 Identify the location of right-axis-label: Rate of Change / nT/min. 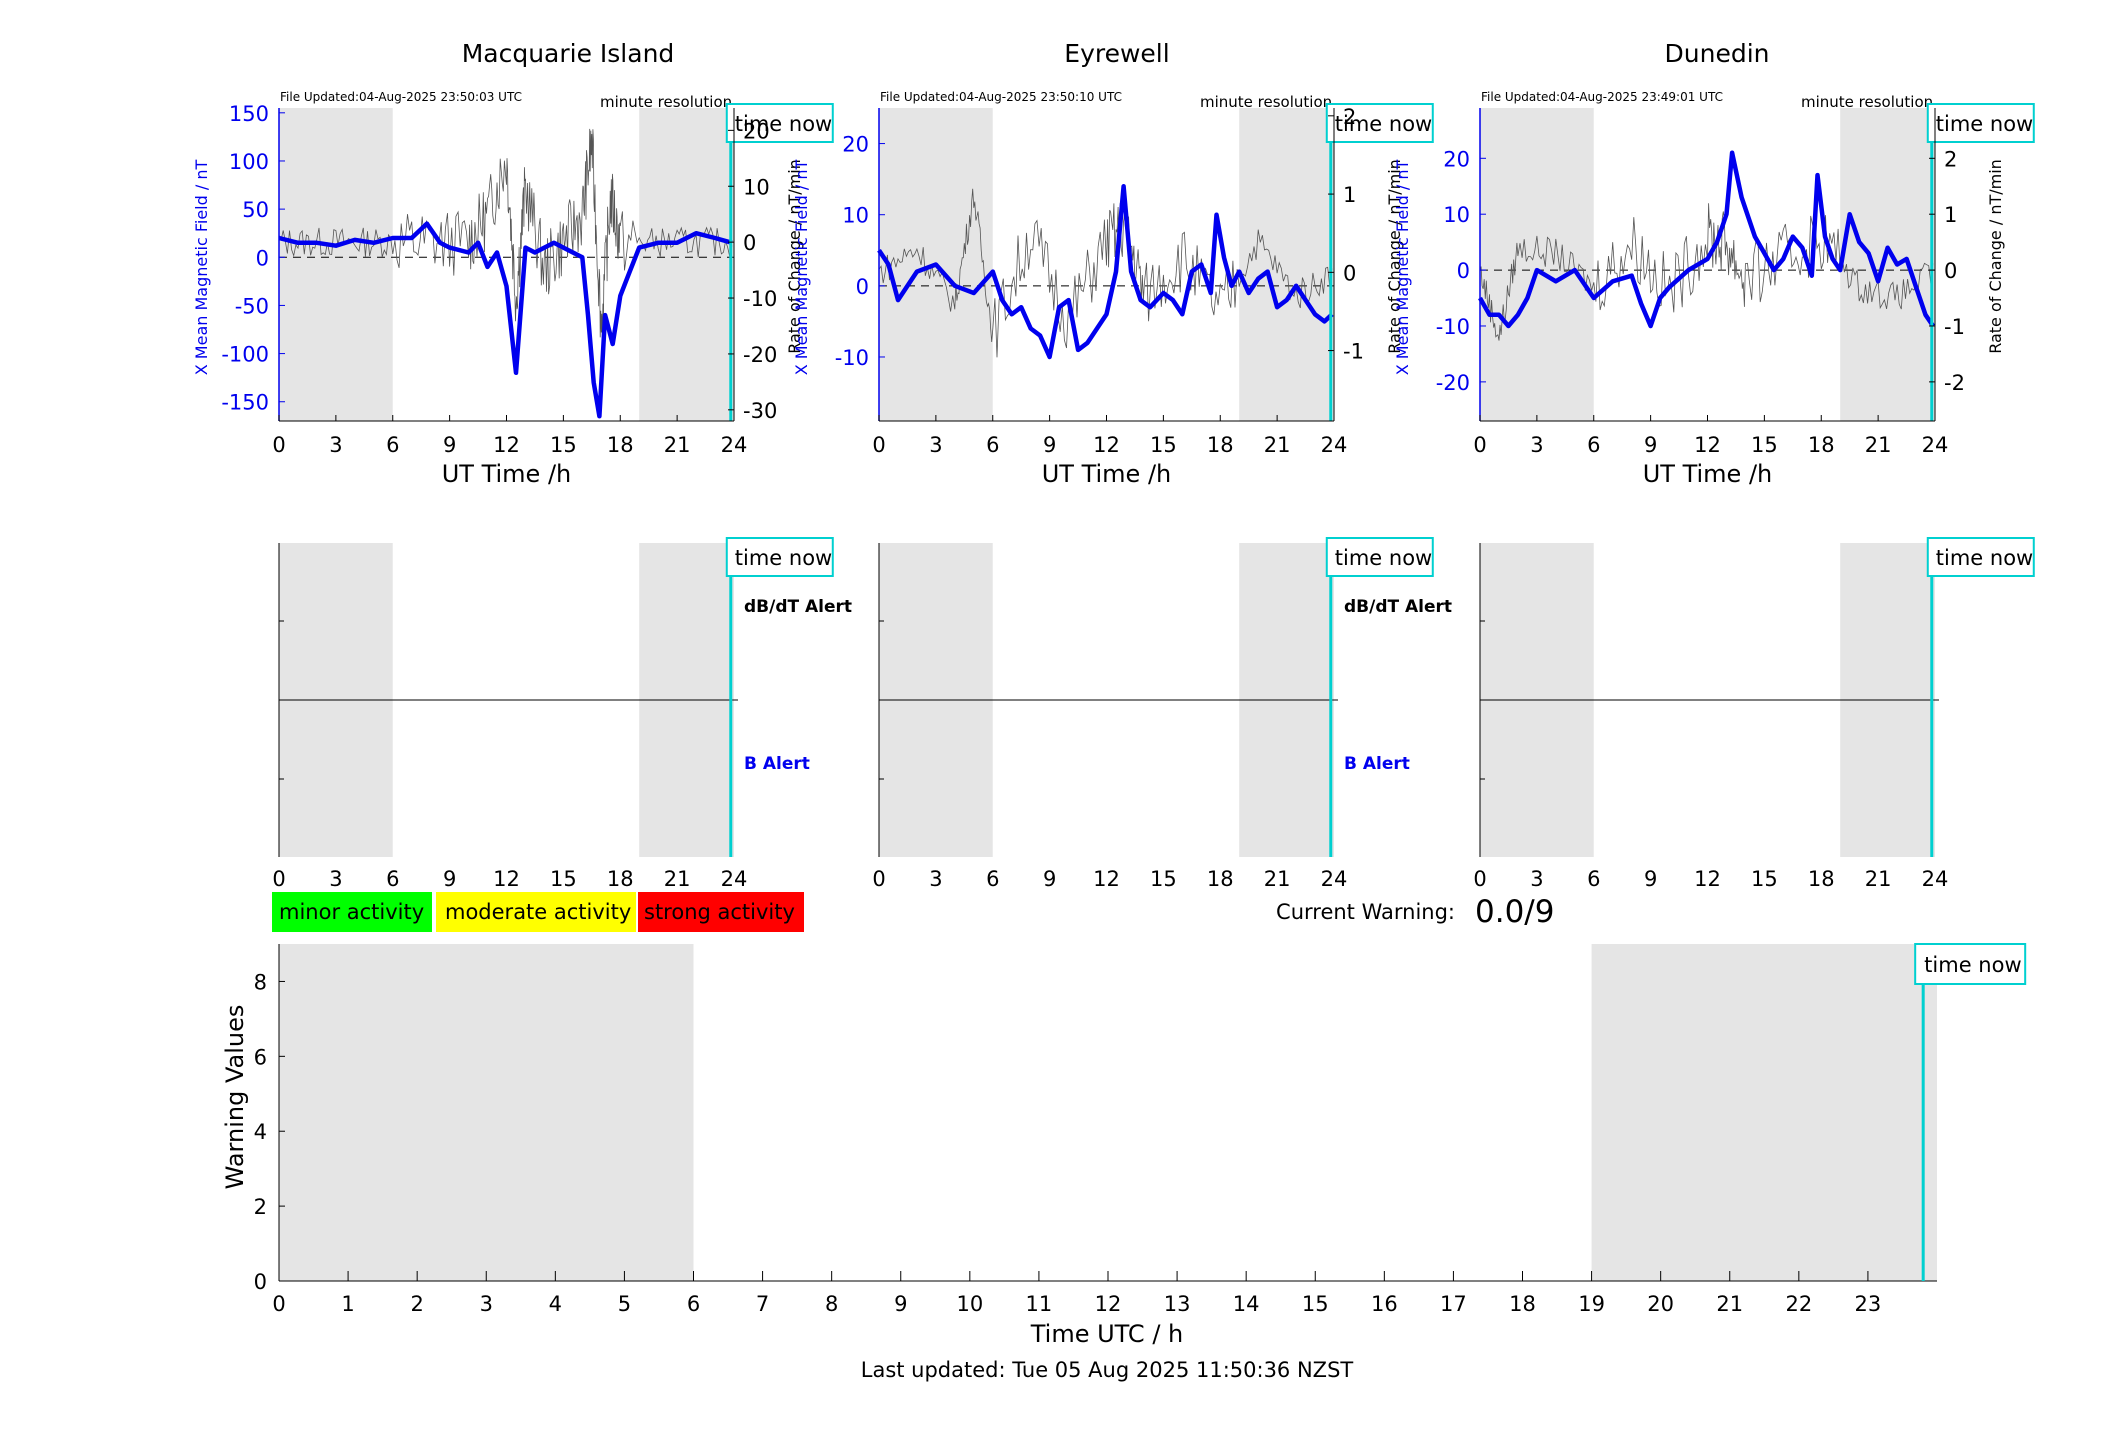
(794, 256).